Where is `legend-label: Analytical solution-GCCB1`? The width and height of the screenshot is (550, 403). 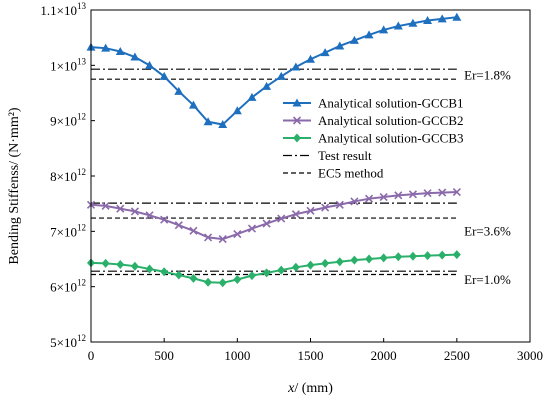
legend-label: Analytical solution-GCCB1 is located at coordinates (391, 103).